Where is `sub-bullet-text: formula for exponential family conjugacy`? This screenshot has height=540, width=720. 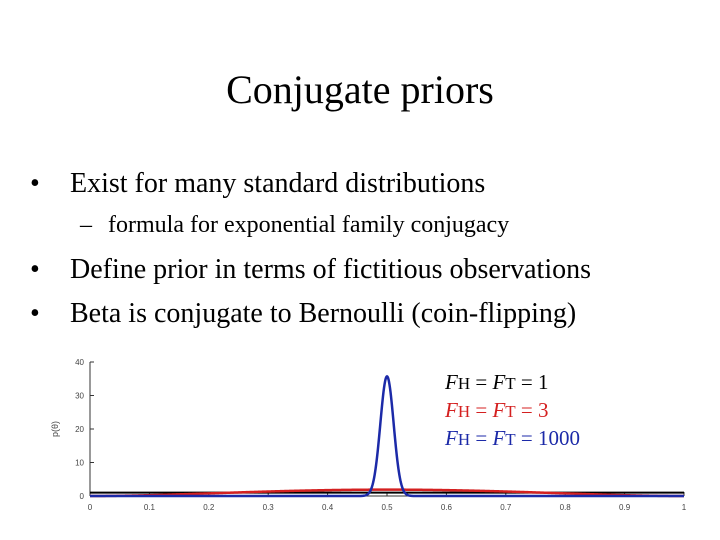
sub-bullet-text: formula for exponential family conjugacy is located at coordinates (309, 225).